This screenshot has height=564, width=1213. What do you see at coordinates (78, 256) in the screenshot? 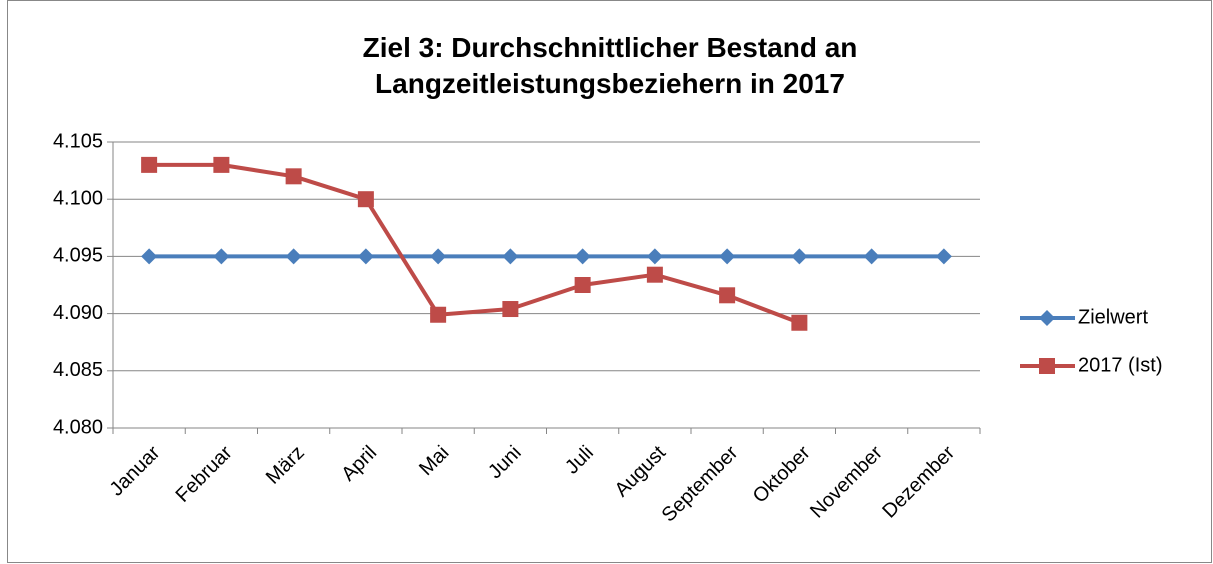
I see `y-tick-label: 4.095` at bounding box center [78, 256].